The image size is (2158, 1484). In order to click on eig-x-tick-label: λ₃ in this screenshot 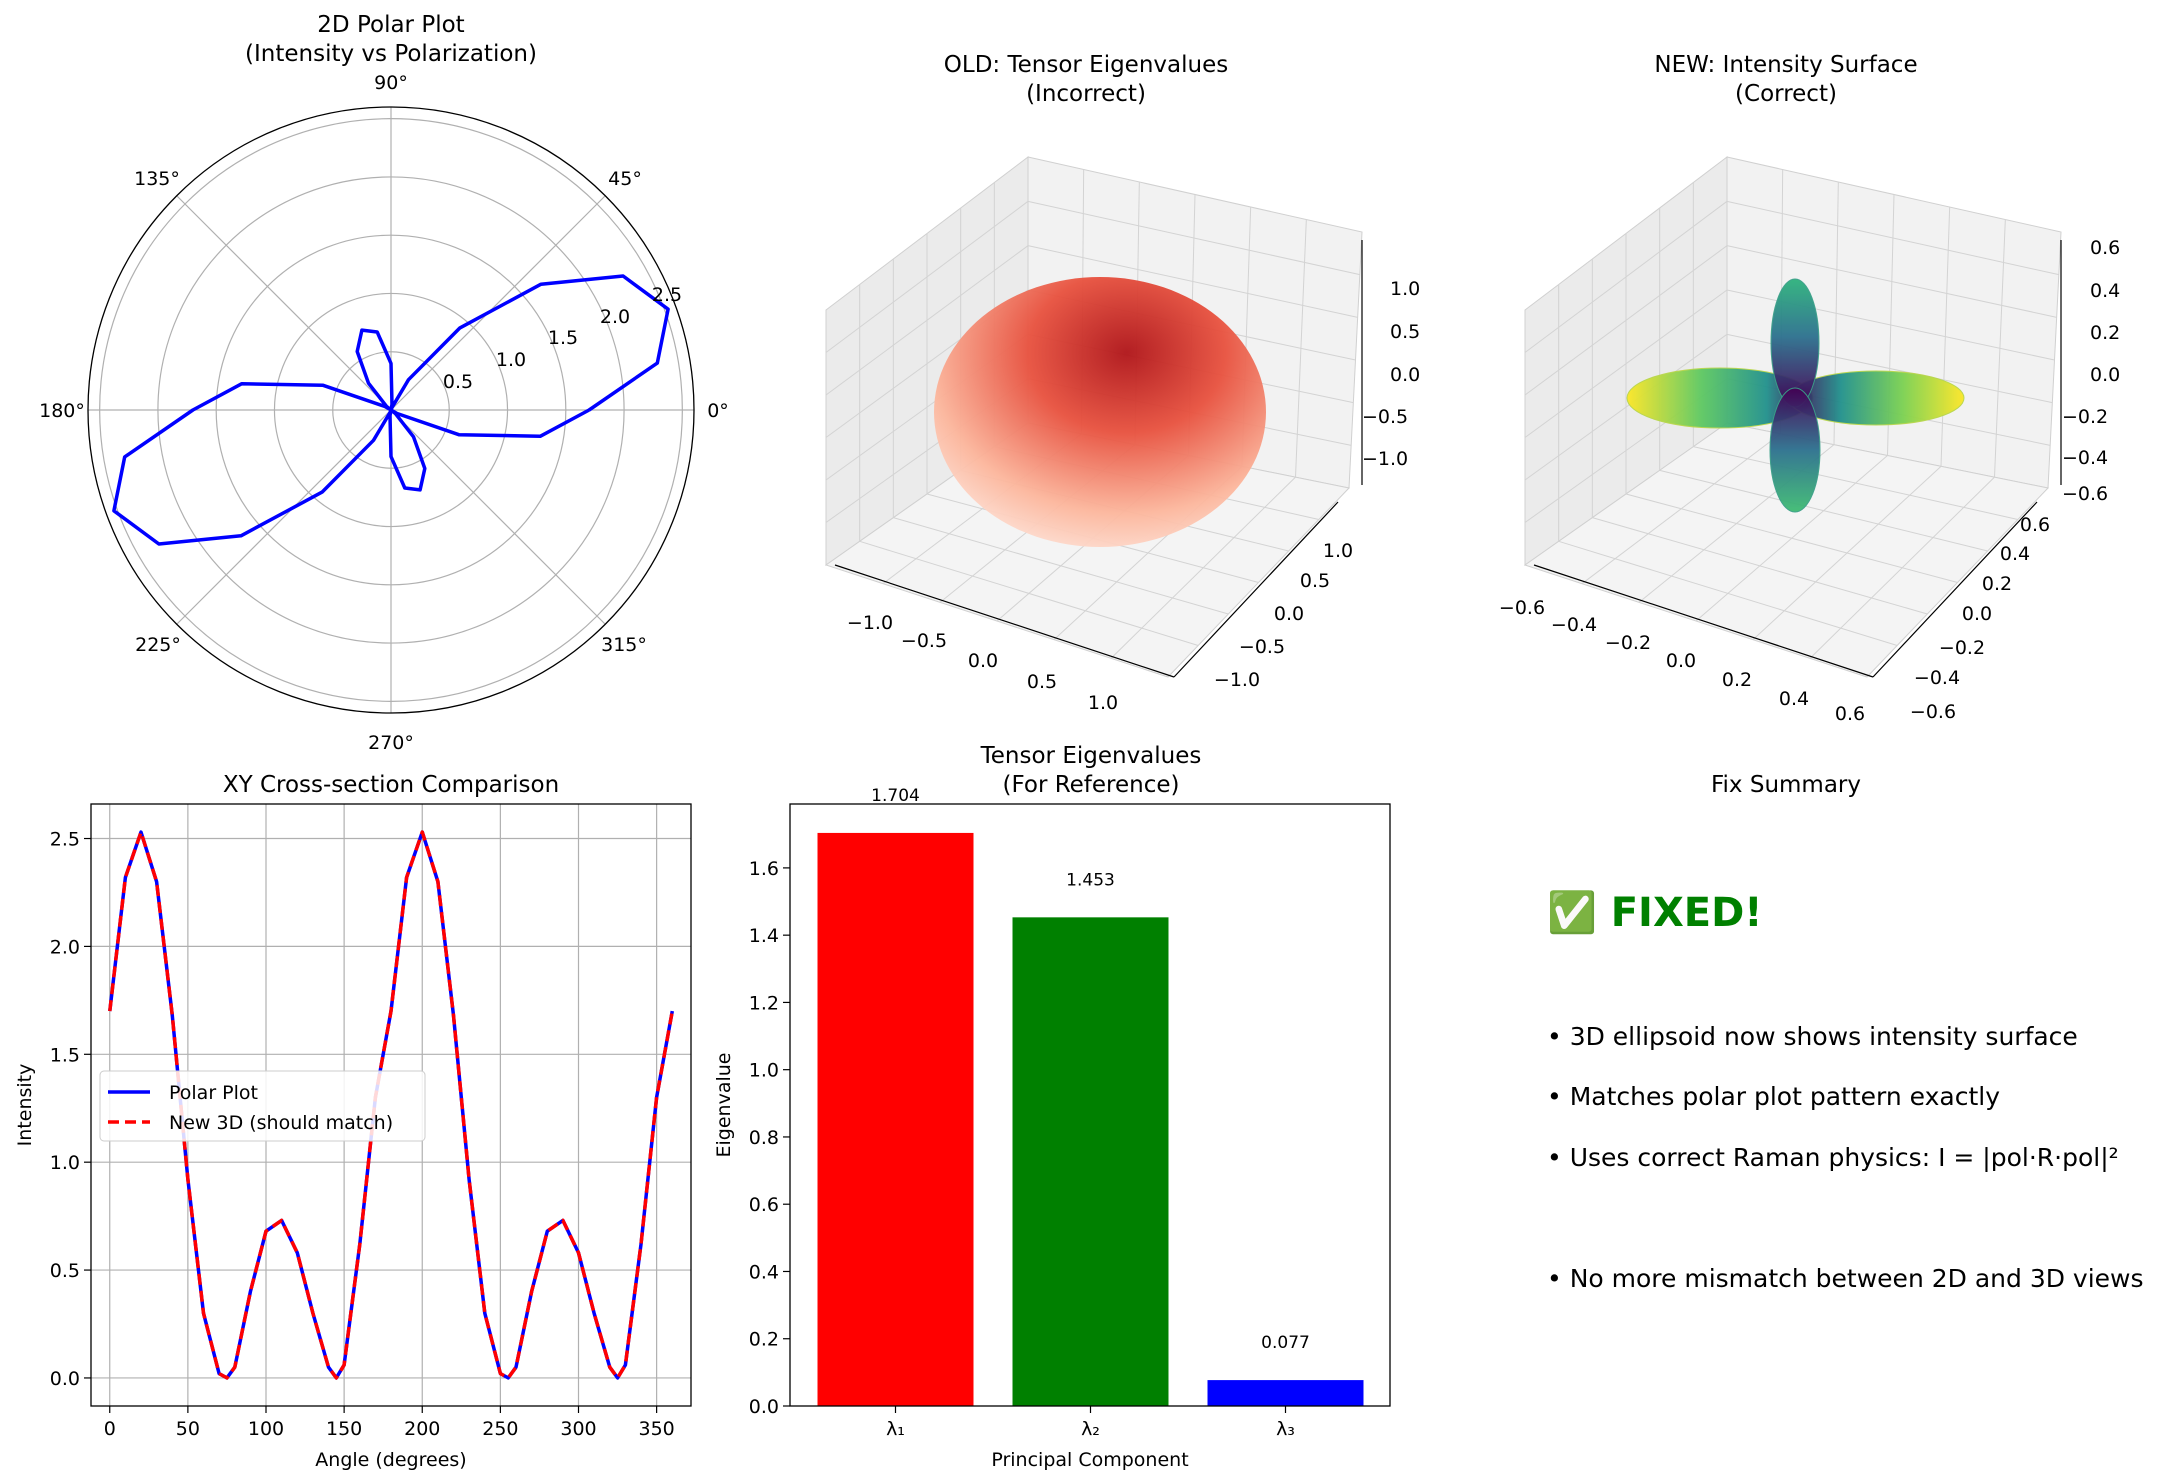, I will do `click(1285, 1429)`.